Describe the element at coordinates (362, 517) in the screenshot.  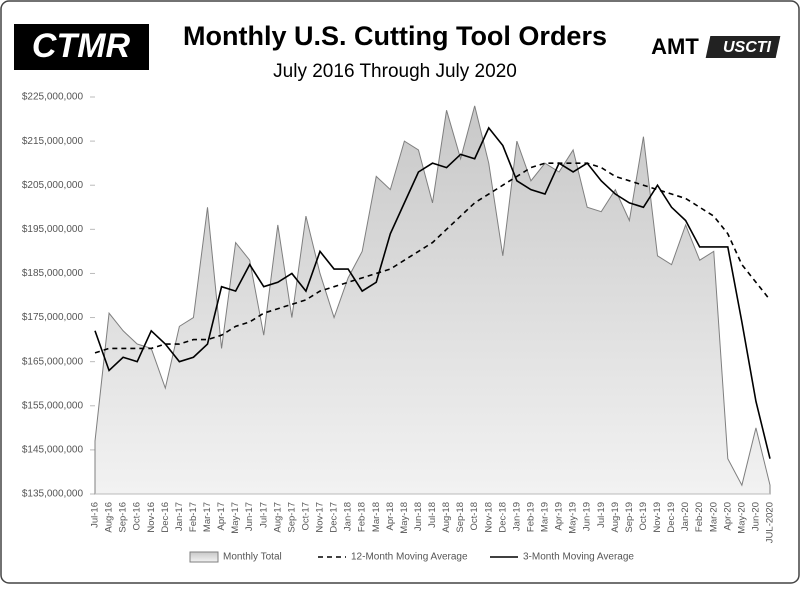
I see `x-tick-label: Feb-18` at that location.